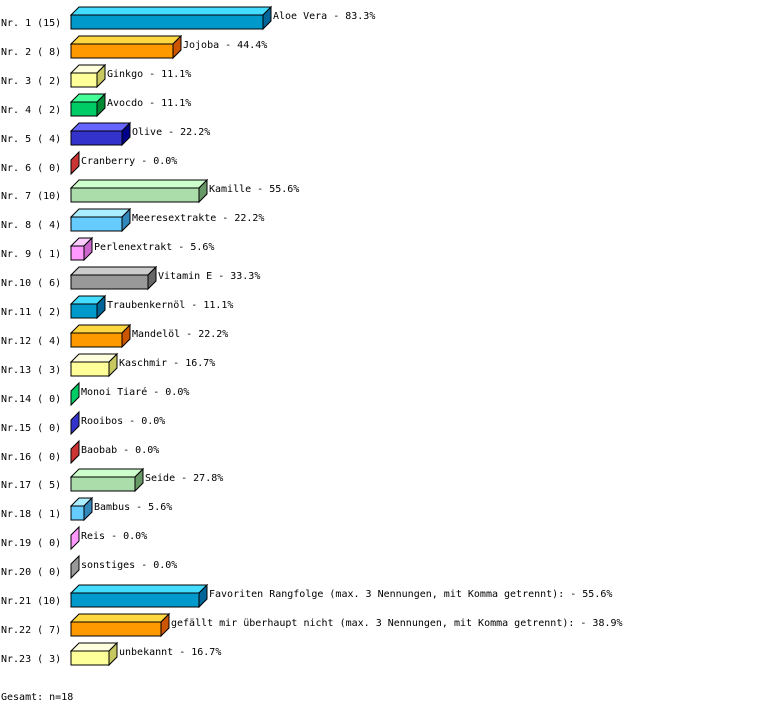 The width and height of the screenshot is (759, 715). Describe the element at coordinates (135, 392) in the screenshot. I see `value-label: Monoi Tiaré - 0.0%` at that location.